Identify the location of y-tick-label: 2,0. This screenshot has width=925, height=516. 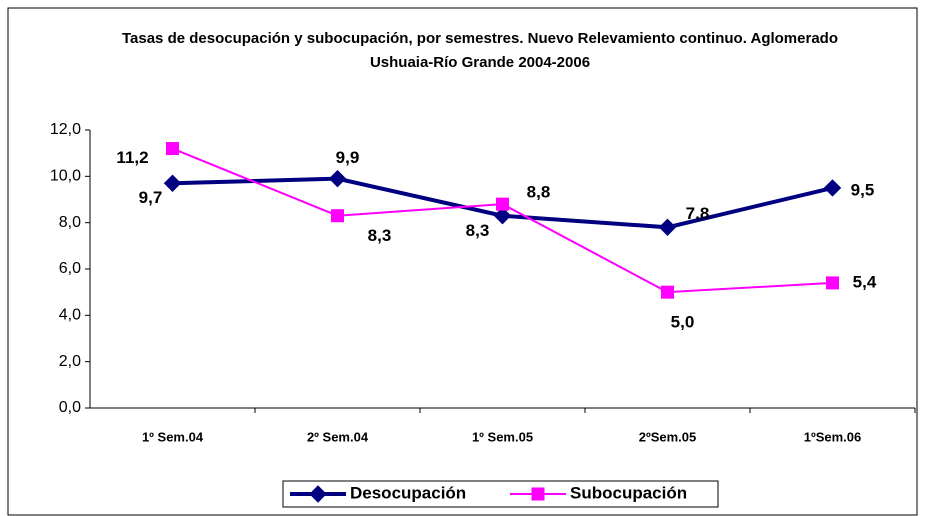
(70, 361).